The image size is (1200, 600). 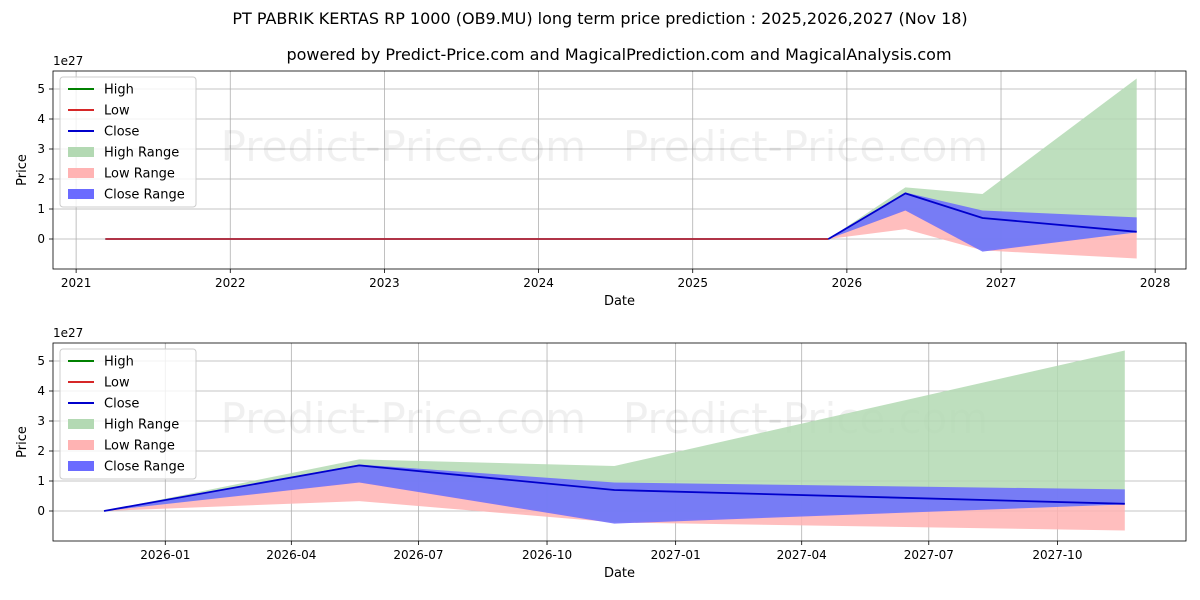 I want to click on p2-low-range-band, so click(x=614, y=506).